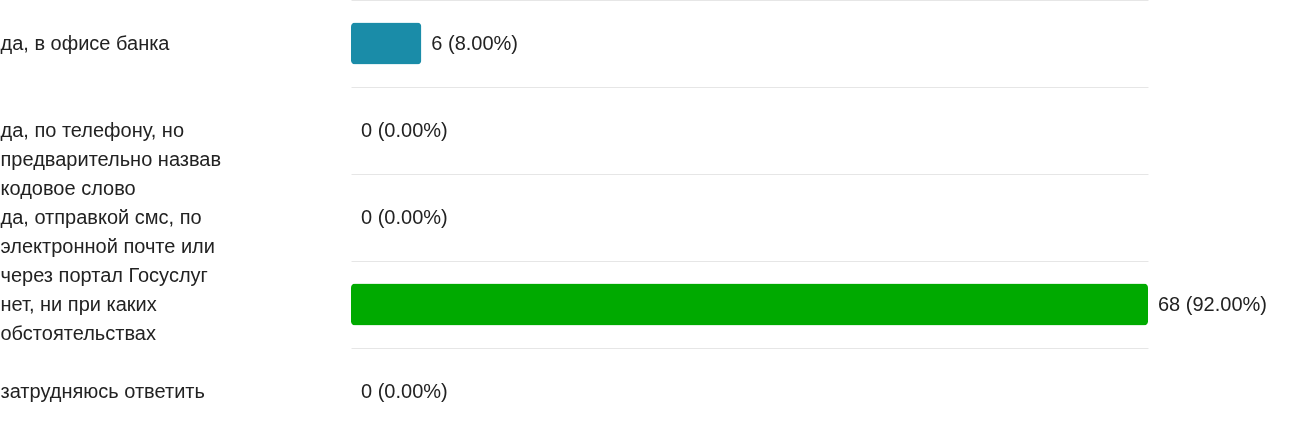 The height and width of the screenshot is (437, 1306). I want to click on data-label: 68 (92.00%), so click(1212, 303).